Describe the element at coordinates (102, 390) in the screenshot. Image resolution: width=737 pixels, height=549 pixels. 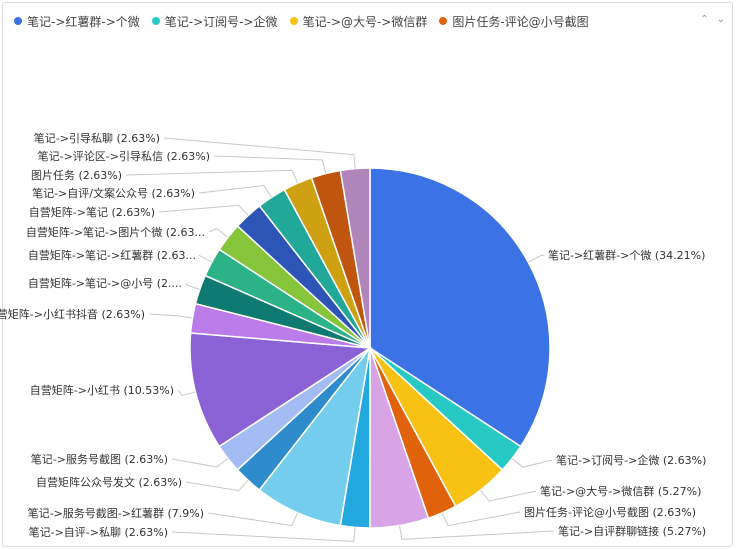
I see `slice-label: 自营矩阵->小红书 (10.53%)` at that location.